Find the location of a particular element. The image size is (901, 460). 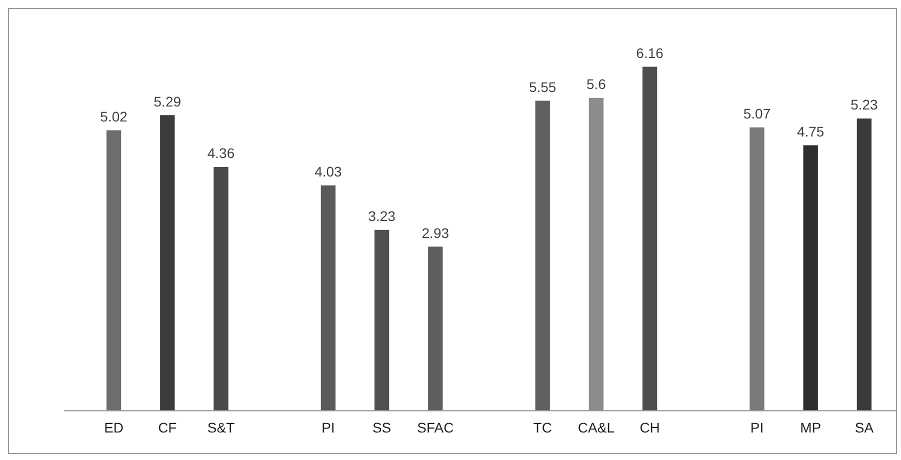

x-tick-label: TC is located at coordinates (542, 427).